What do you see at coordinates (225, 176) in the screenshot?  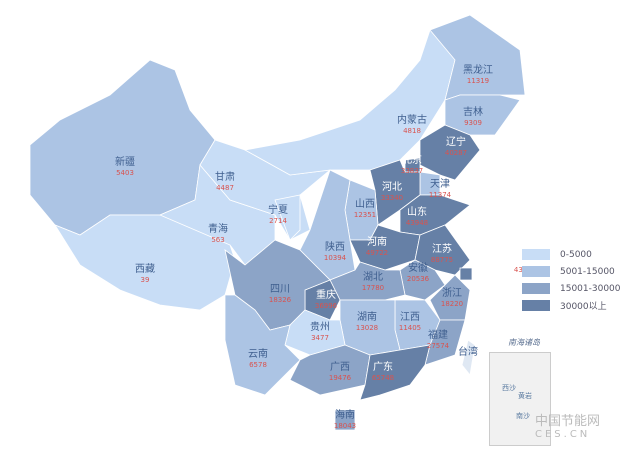 I see `province-name-label: 甘肃` at bounding box center [225, 176].